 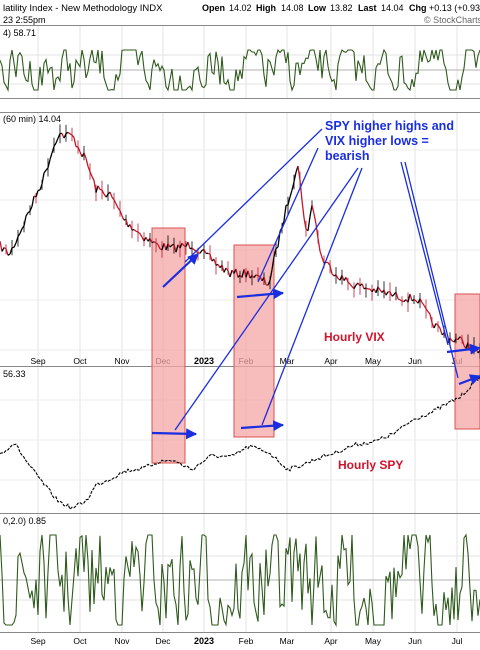 I want to click on hourly-spy-label: Hourly SPY, so click(x=370, y=465).